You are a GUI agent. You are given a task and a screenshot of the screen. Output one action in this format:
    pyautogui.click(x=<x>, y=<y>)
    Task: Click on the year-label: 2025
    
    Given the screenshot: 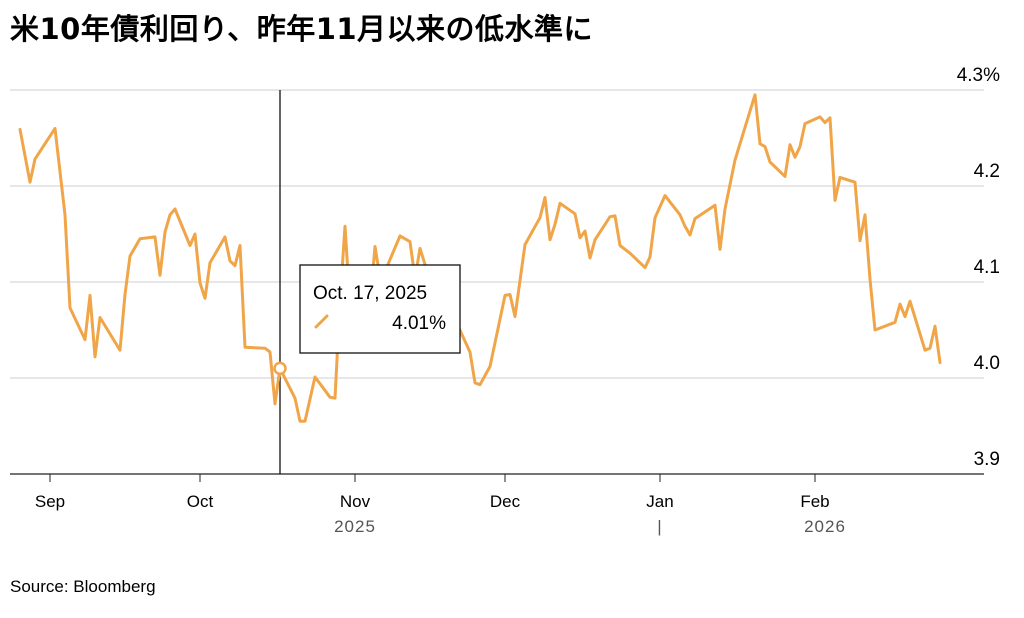 What is the action you would take?
    pyautogui.click(x=355, y=526)
    